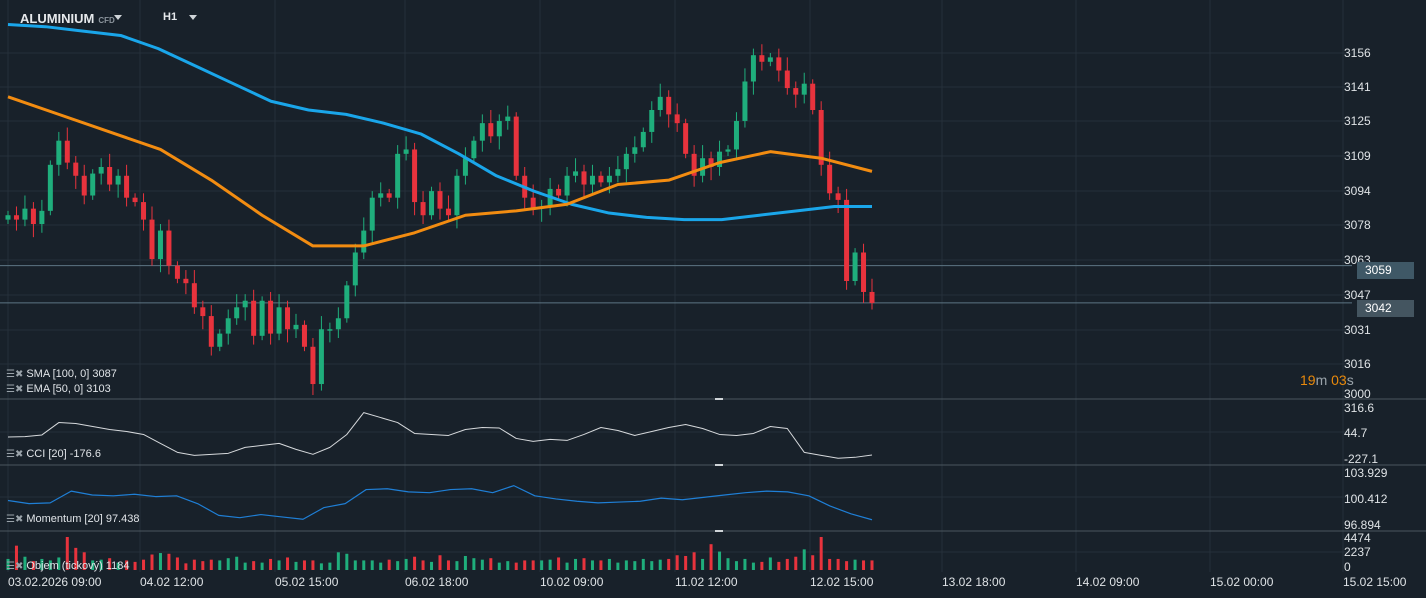 The width and height of the screenshot is (1426, 598). I want to click on volume-label: Objem (tickový) 1184, so click(78, 566).